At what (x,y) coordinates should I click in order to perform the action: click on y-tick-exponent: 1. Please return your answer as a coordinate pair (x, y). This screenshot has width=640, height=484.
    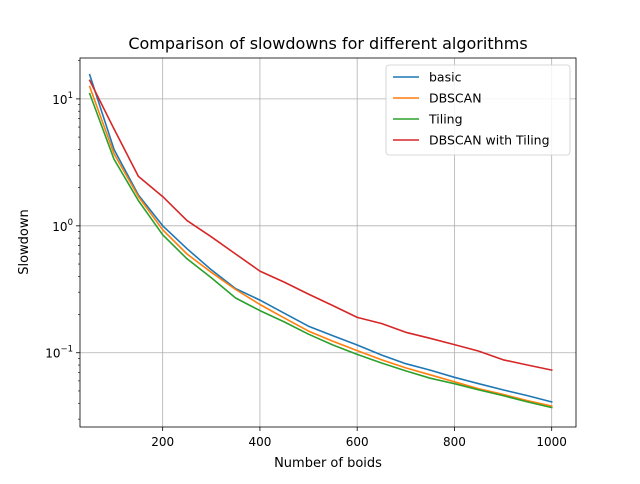
    Looking at the image, I should click on (70, 96).